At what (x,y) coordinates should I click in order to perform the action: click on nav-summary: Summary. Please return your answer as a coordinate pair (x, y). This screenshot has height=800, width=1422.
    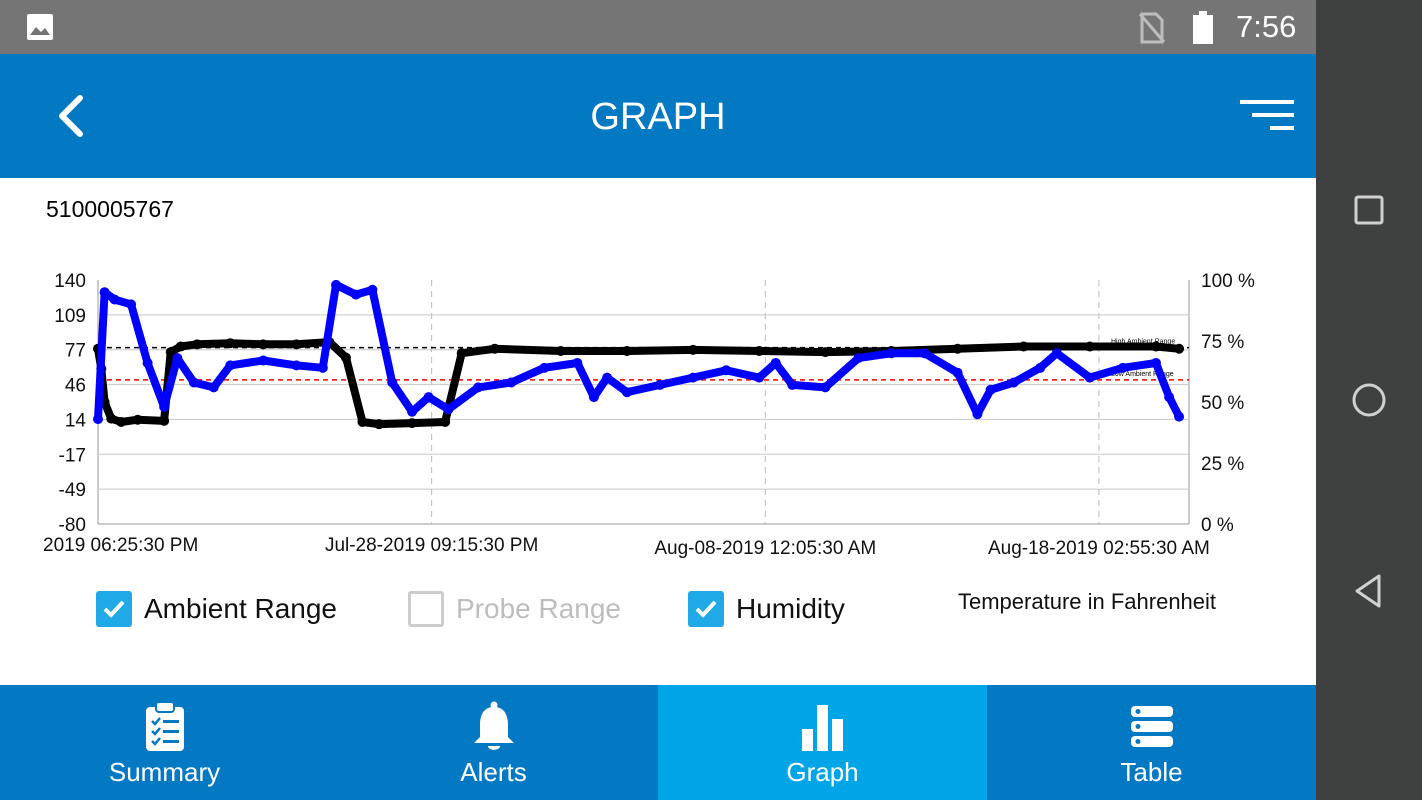
    Looking at the image, I should click on (164, 742).